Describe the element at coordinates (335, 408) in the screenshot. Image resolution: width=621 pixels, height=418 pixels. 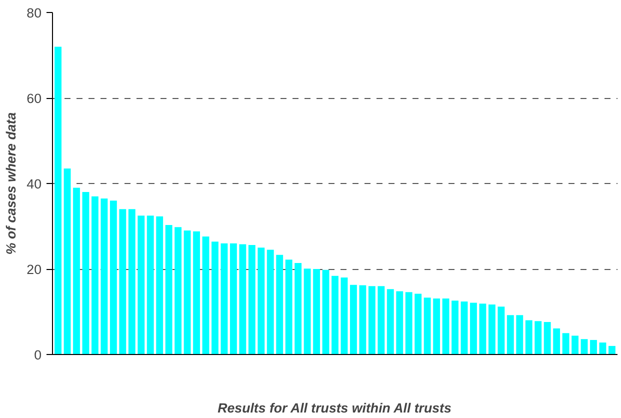
I see `x-axis-title: Results for All trusts within All trusts` at that location.